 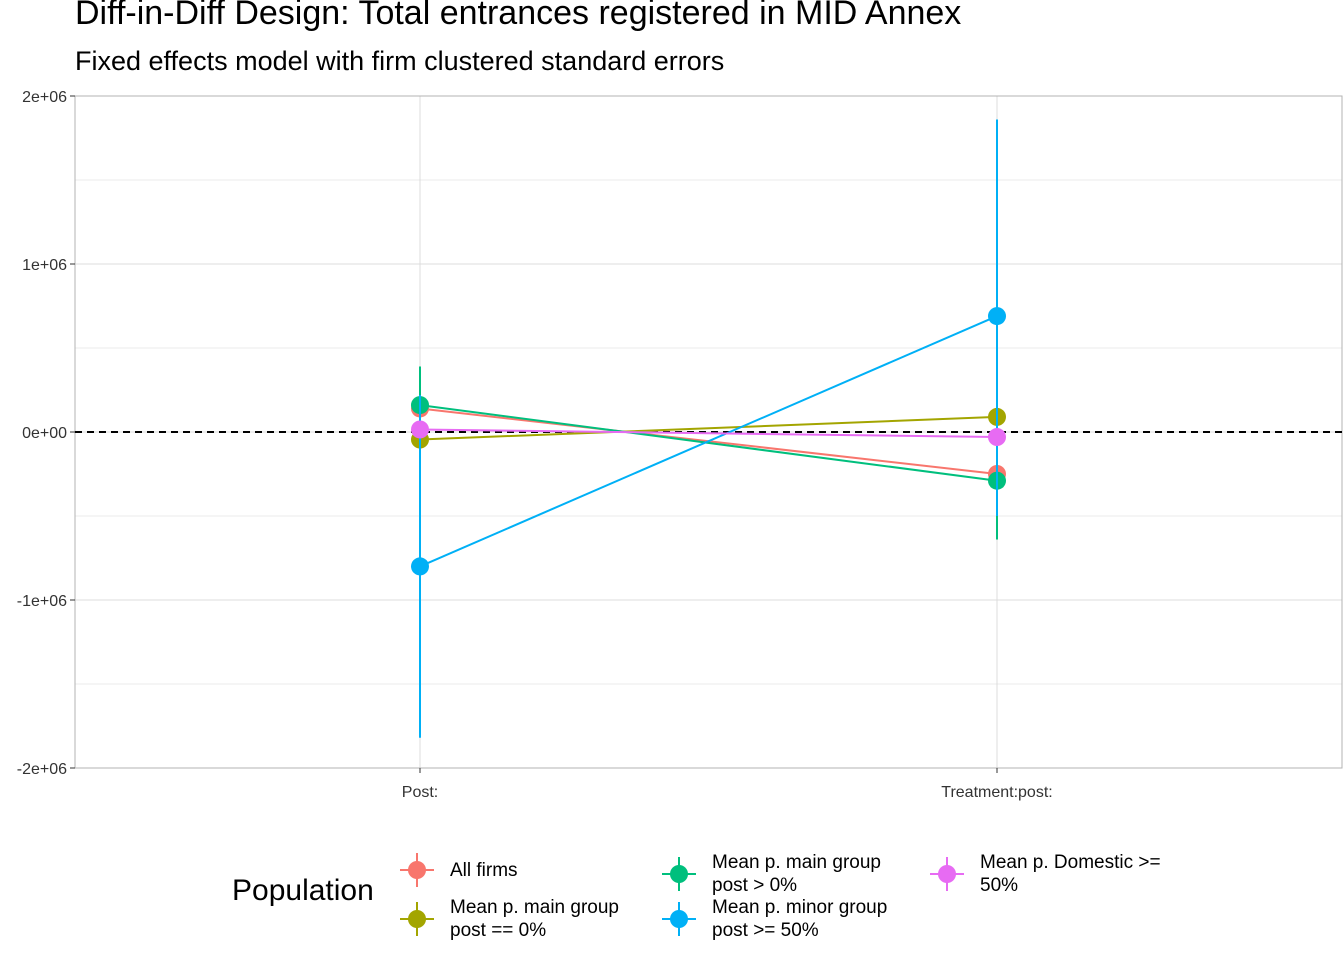 I want to click on legend-item: Mean p. main group post == 0%, so click(x=526, y=919).